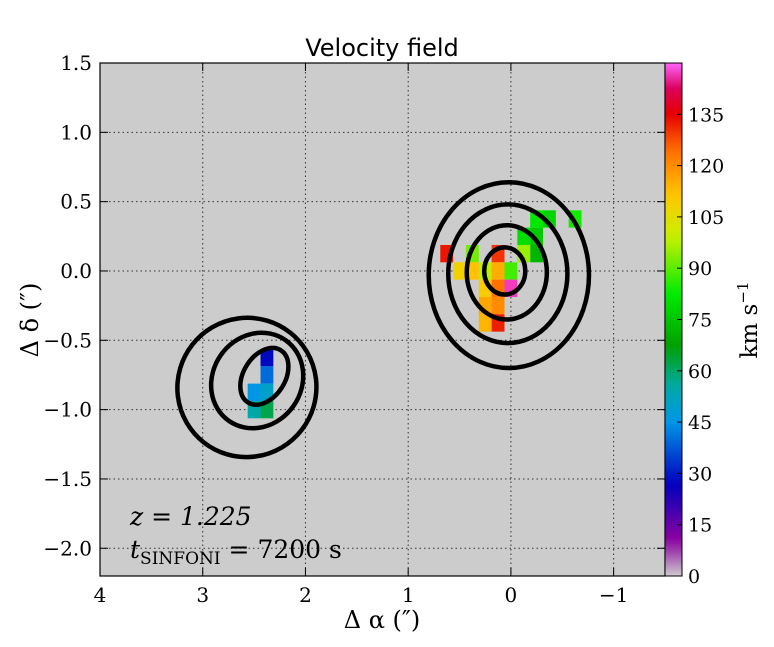 Image resolution: width=774 pixels, height=647 pixels. I want to click on x-tick-label-3: 1, so click(408, 595).